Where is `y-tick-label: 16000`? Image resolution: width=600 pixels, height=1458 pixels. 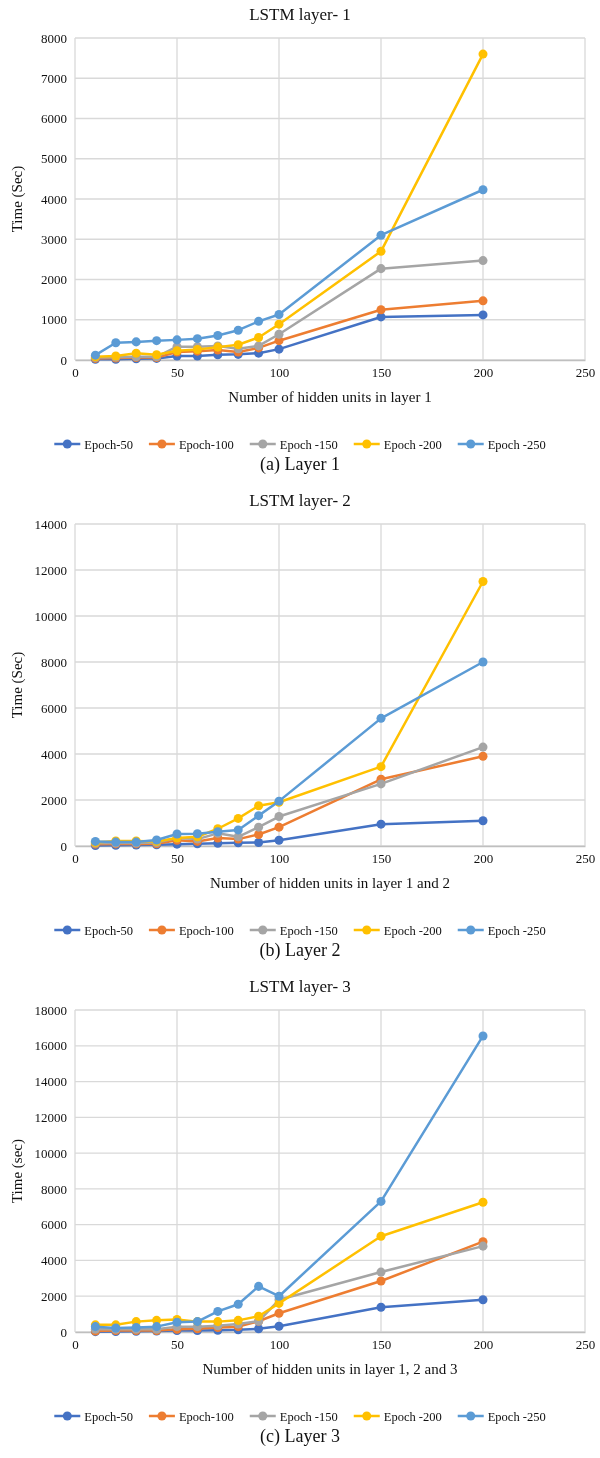 y-tick-label: 16000 is located at coordinates (50, 1046).